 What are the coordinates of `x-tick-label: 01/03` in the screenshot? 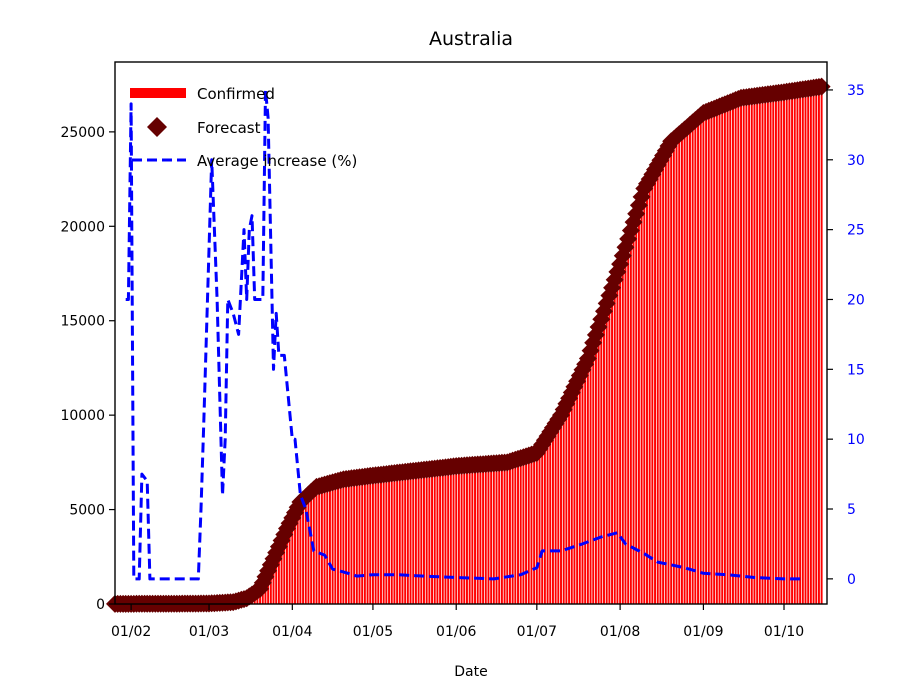 It's located at (209, 632).